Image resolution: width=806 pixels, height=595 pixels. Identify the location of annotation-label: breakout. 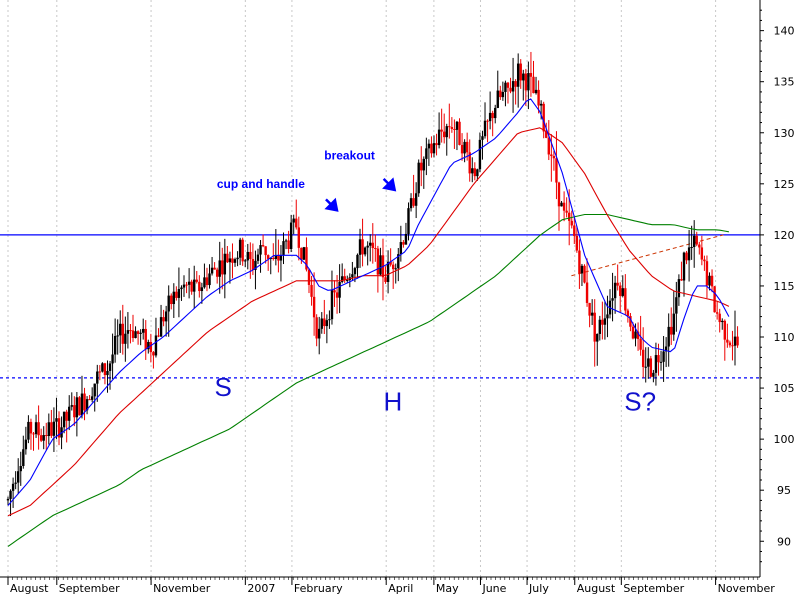
(349, 155).